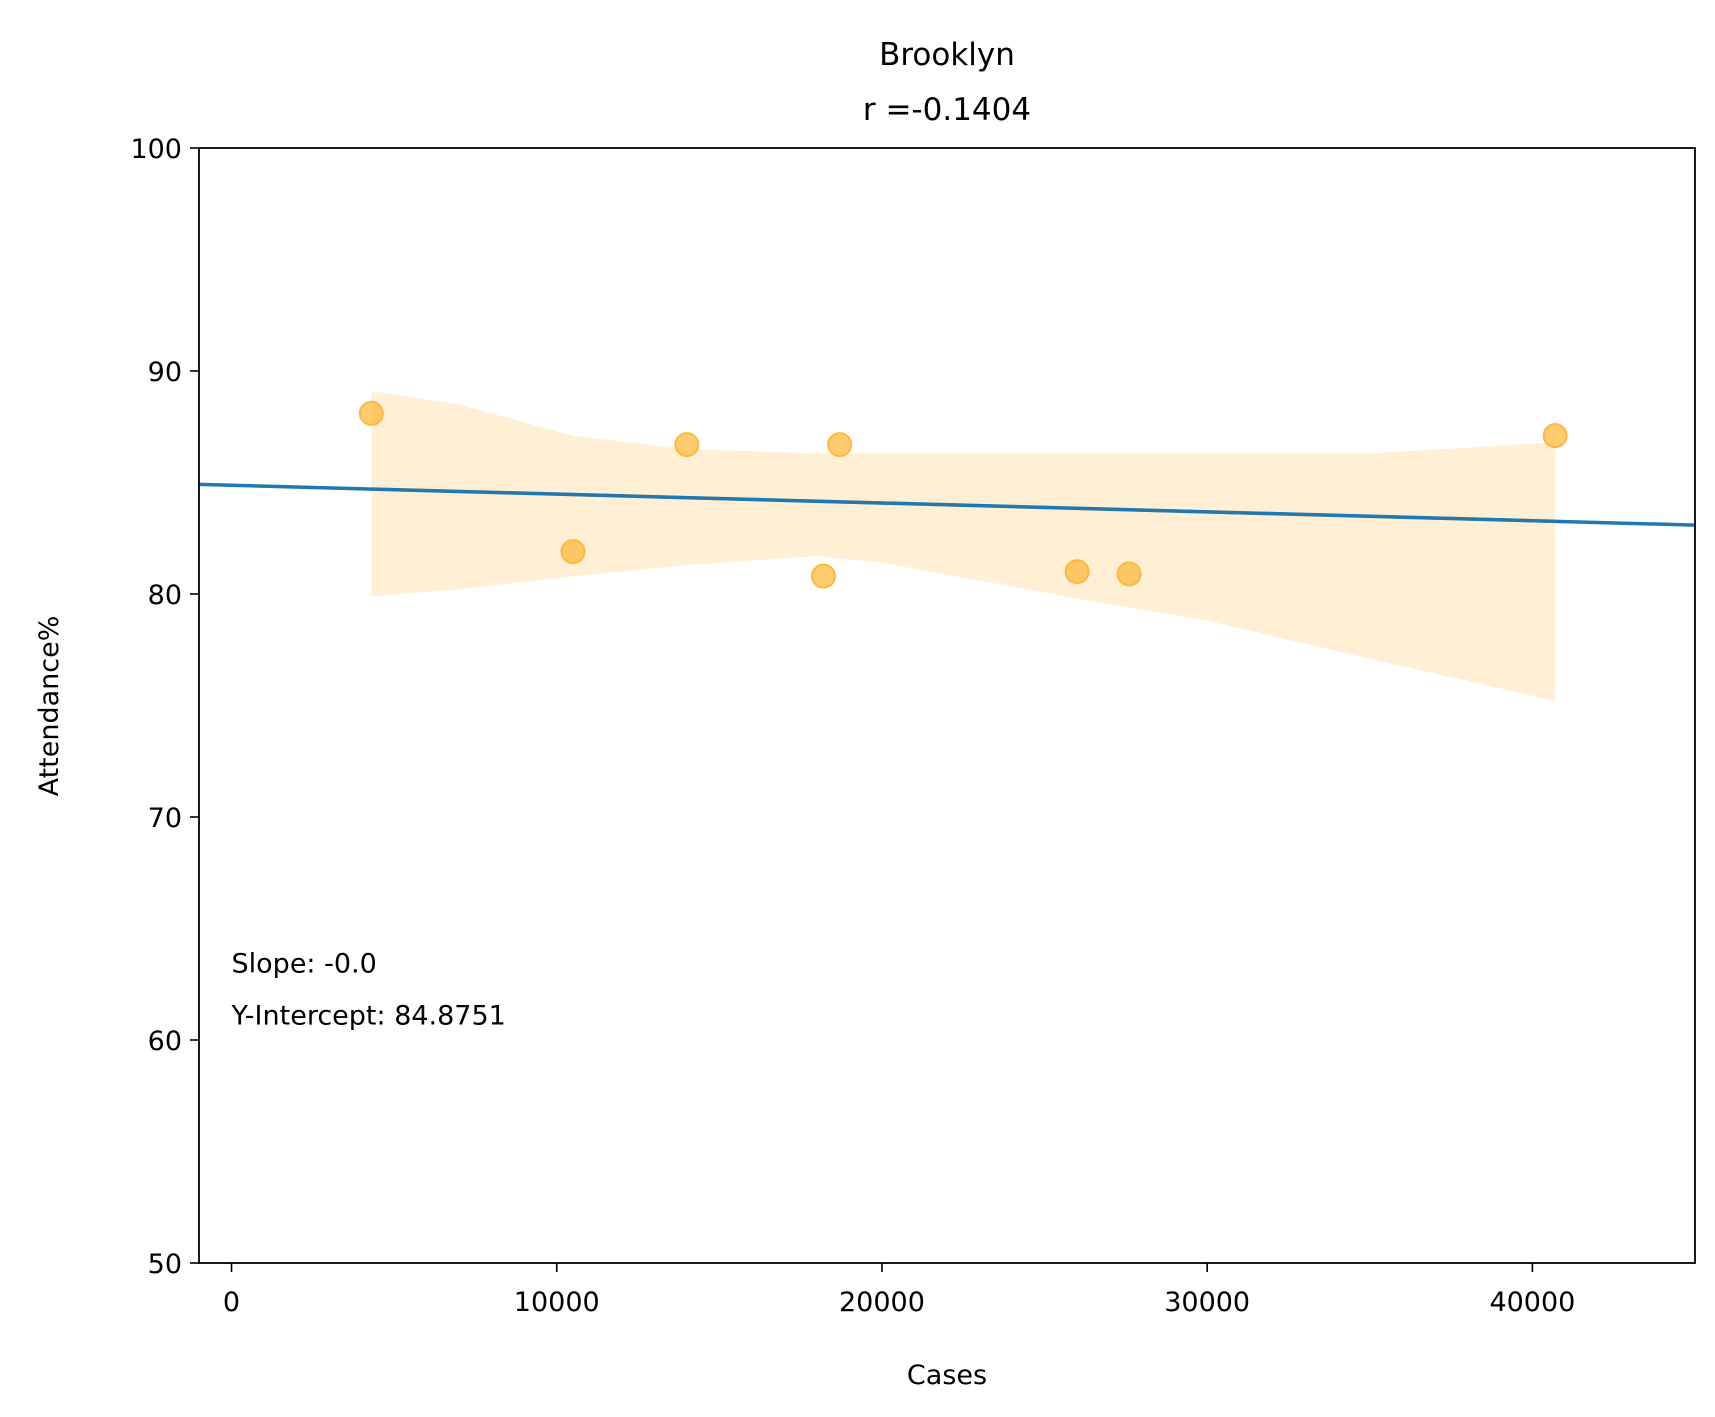 The width and height of the screenshot is (1715, 1417). Describe the element at coordinates (165, 1041) in the screenshot. I see `y-tick-label: 60` at that location.